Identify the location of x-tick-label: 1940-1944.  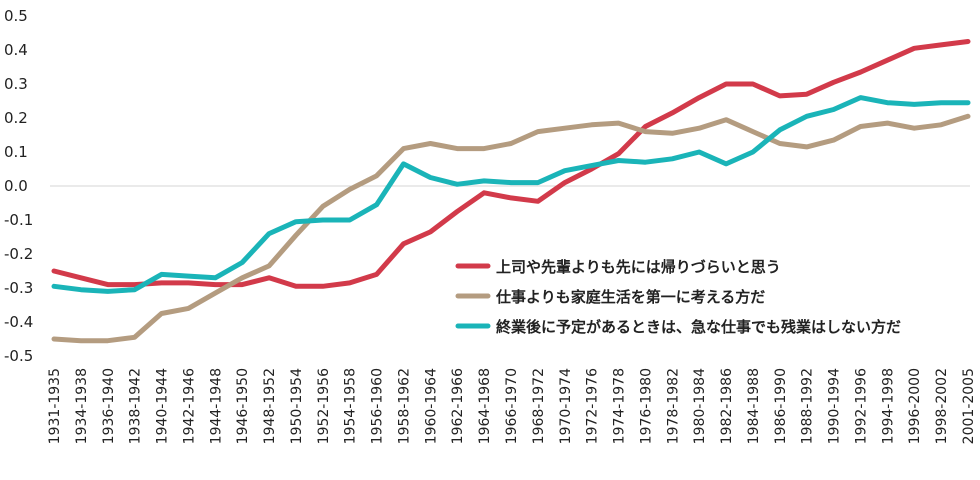
(163, 406).